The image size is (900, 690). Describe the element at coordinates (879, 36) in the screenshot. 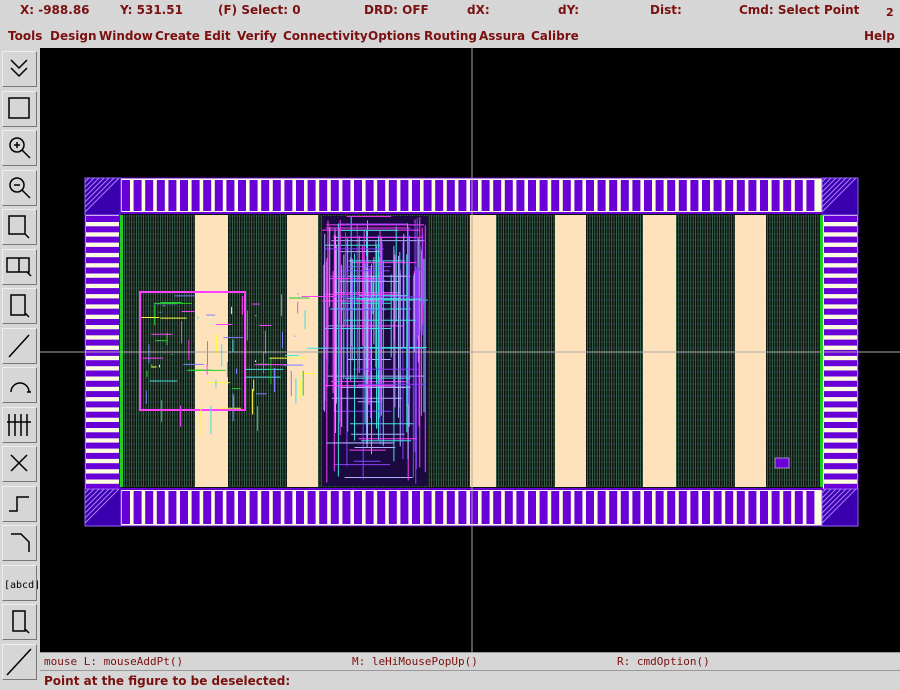

I see `menu-item: Help` at that location.